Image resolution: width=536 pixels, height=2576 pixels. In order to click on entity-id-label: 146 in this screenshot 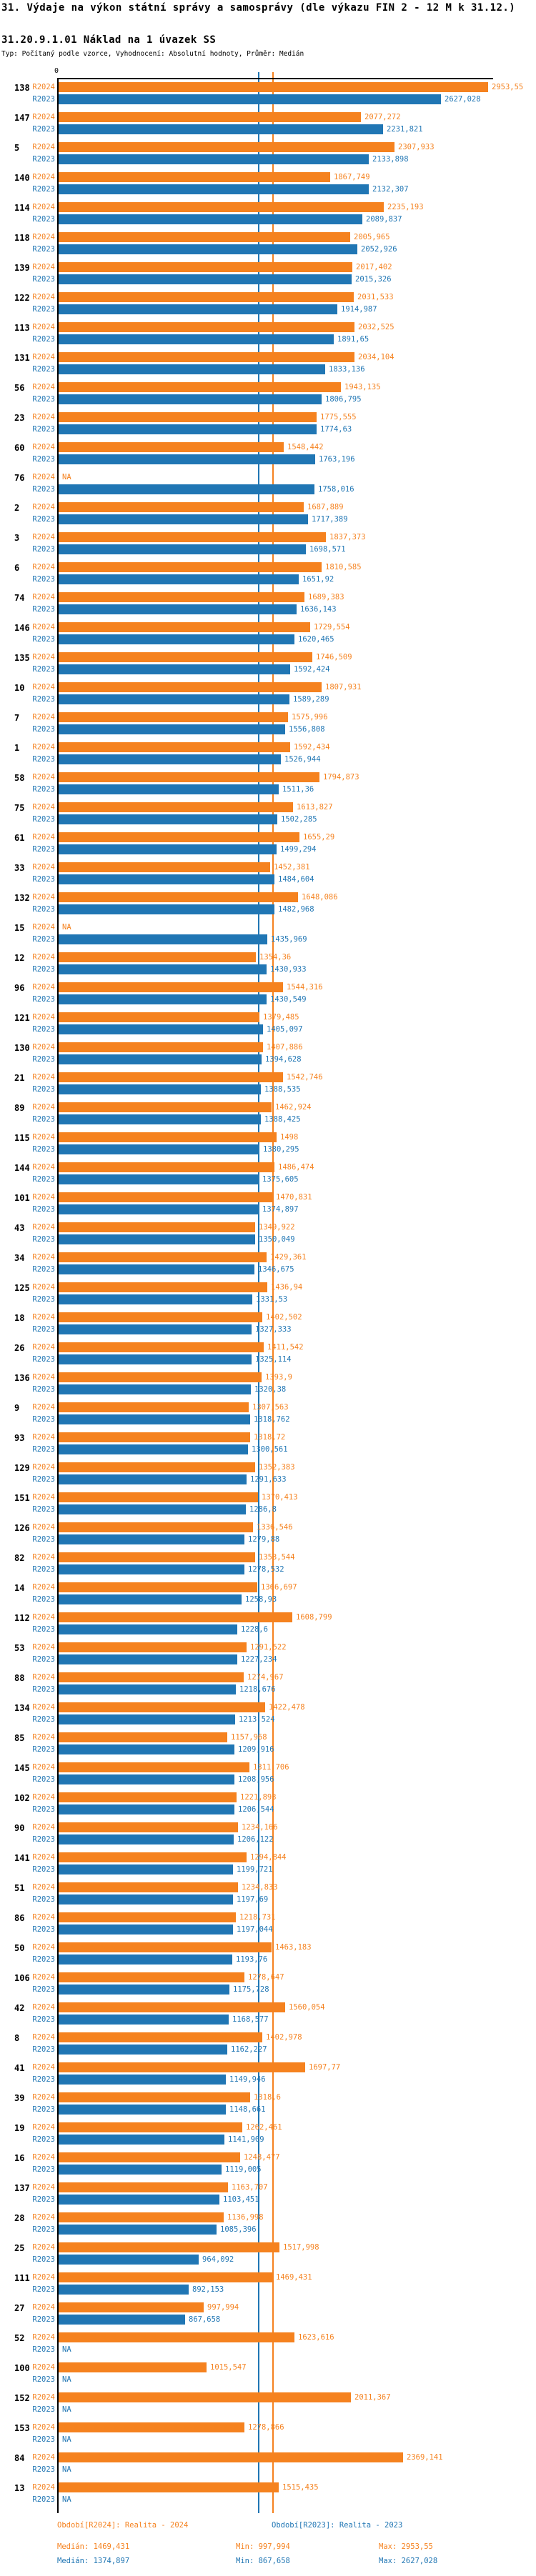, I will do `click(22, 628)`.